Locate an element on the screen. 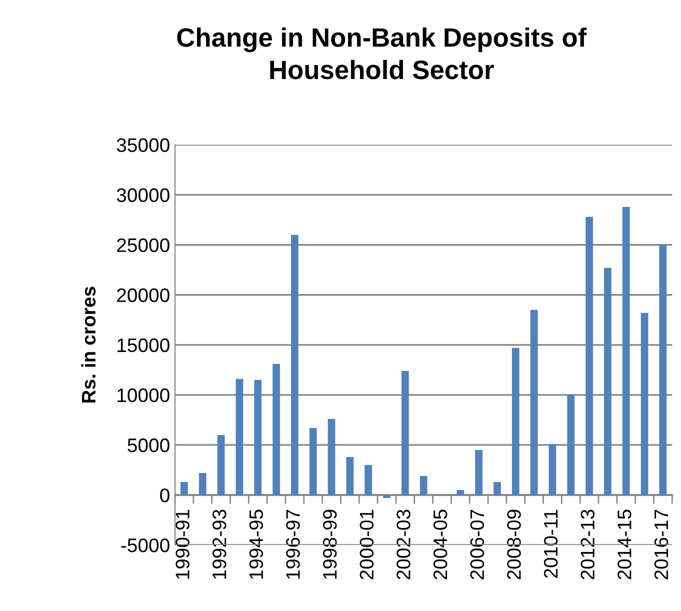 The height and width of the screenshot is (611, 681). x-tick-label: 2014-15 is located at coordinates (625, 545).